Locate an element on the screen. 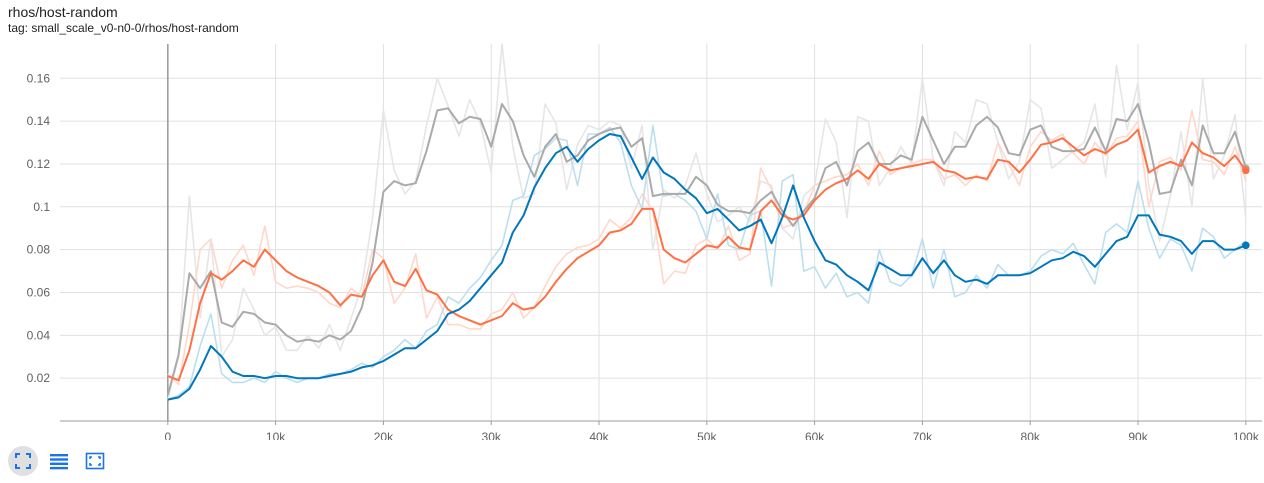 The image size is (1264, 483). x-tick-label: 20k is located at coordinates (384, 435).